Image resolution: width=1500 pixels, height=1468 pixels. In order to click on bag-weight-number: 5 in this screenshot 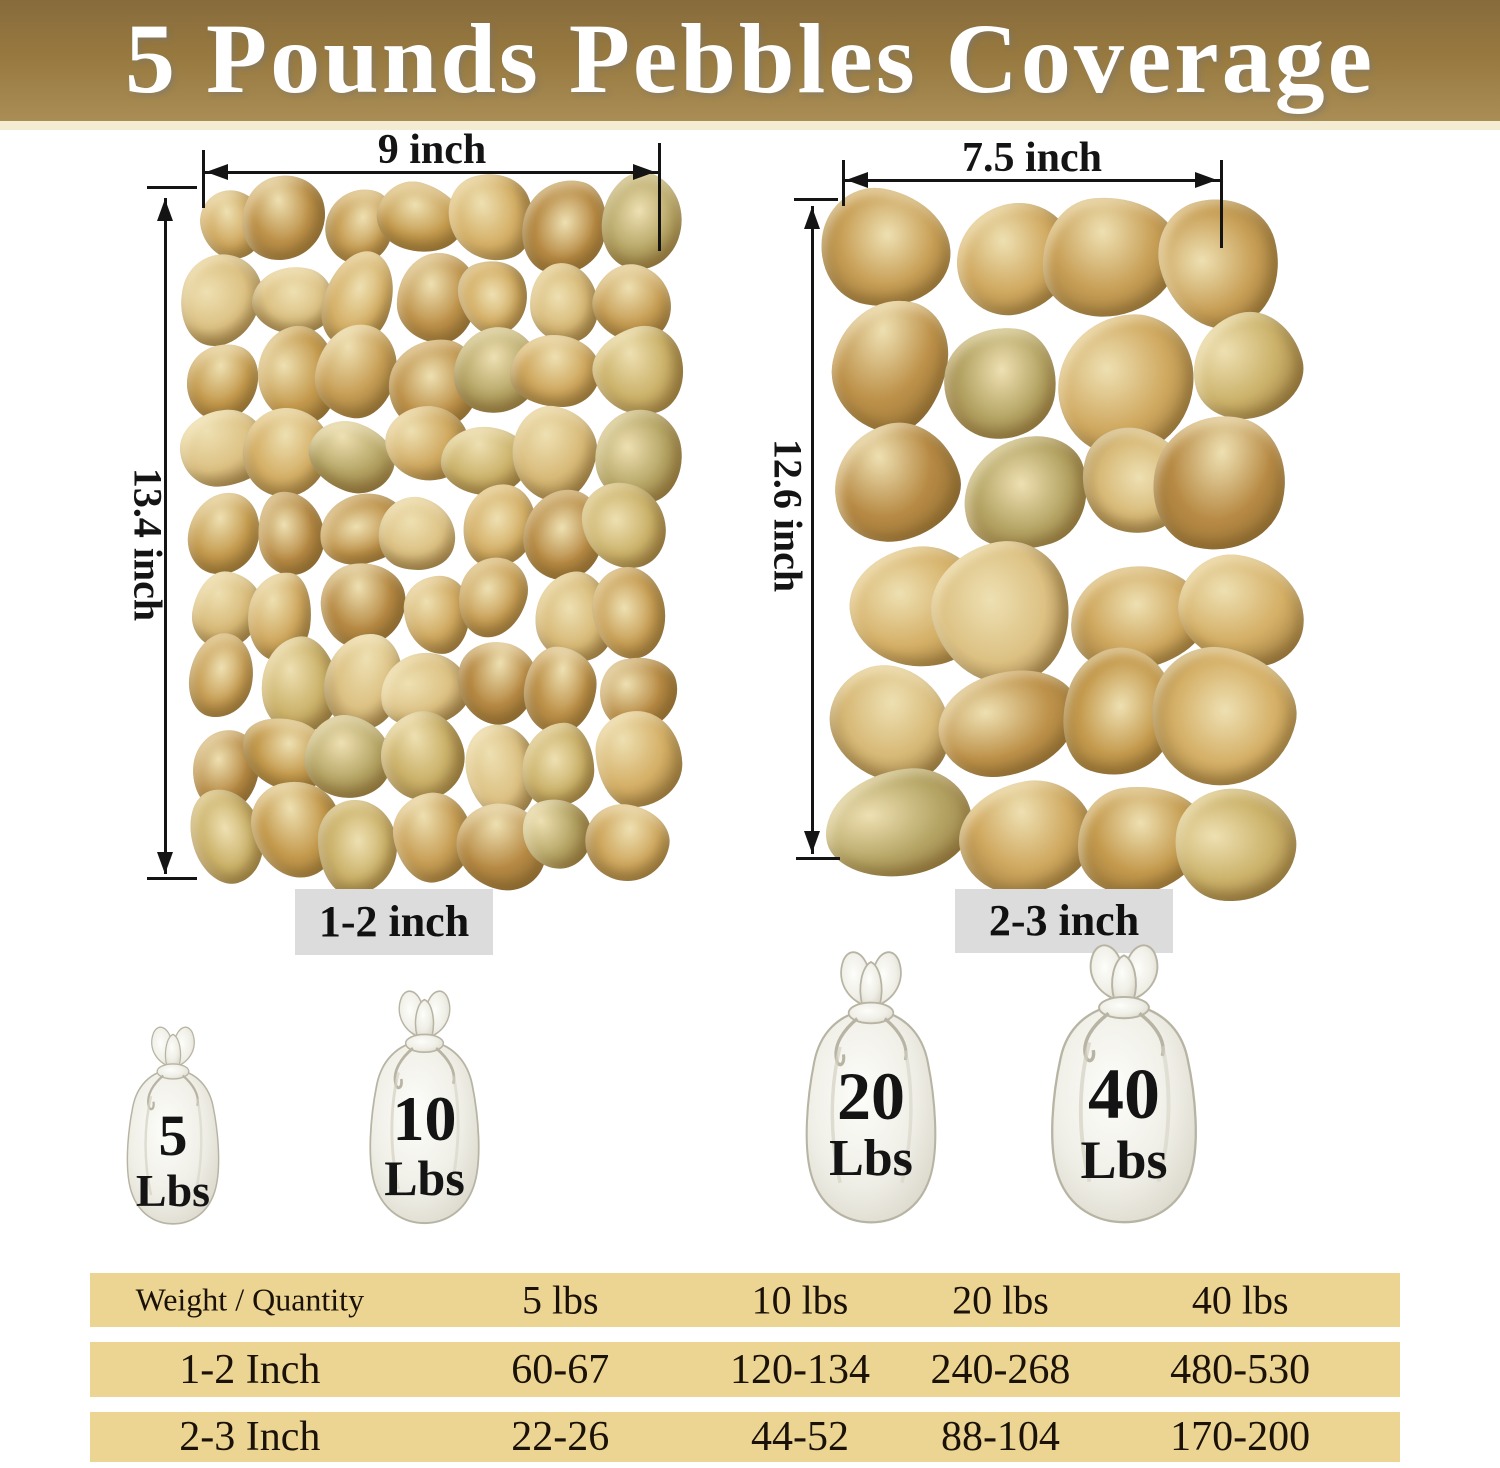, I will do `click(173, 1136)`.